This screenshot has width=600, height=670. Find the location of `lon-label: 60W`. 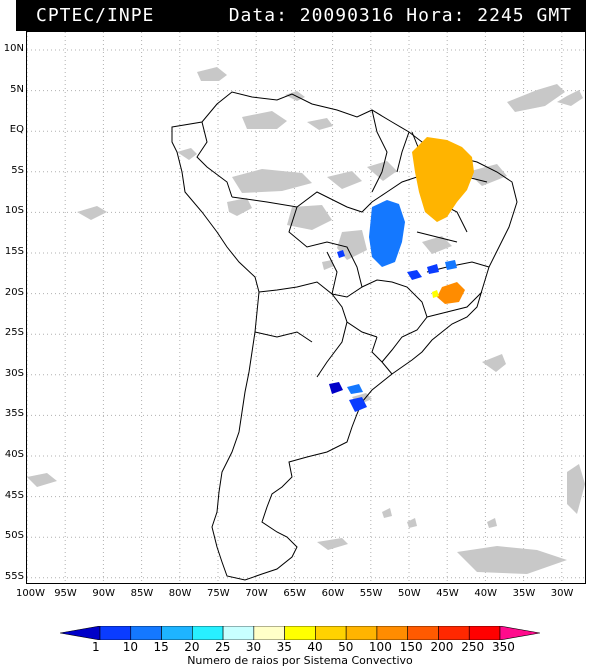

lon-label: 60W is located at coordinates (333, 593).